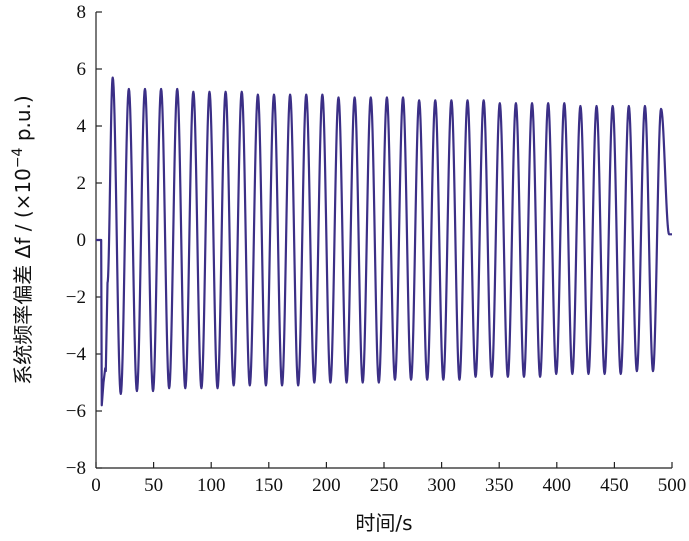 The height and width of the screenshot is (541, 689). Describe the element at coordinates (499, 485) in the screenshot. I see `x-tick-label: 350` at that location.